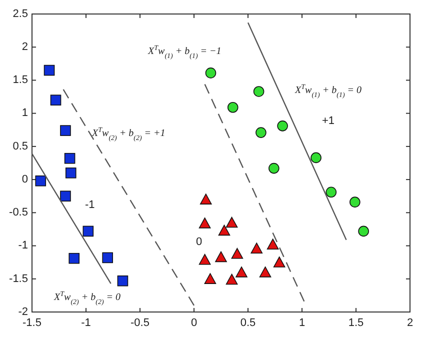  What do you see at coordinates (86, 323) in the screenshot?
I see `x-tick-label: -1` at bounding box center [86, 323].